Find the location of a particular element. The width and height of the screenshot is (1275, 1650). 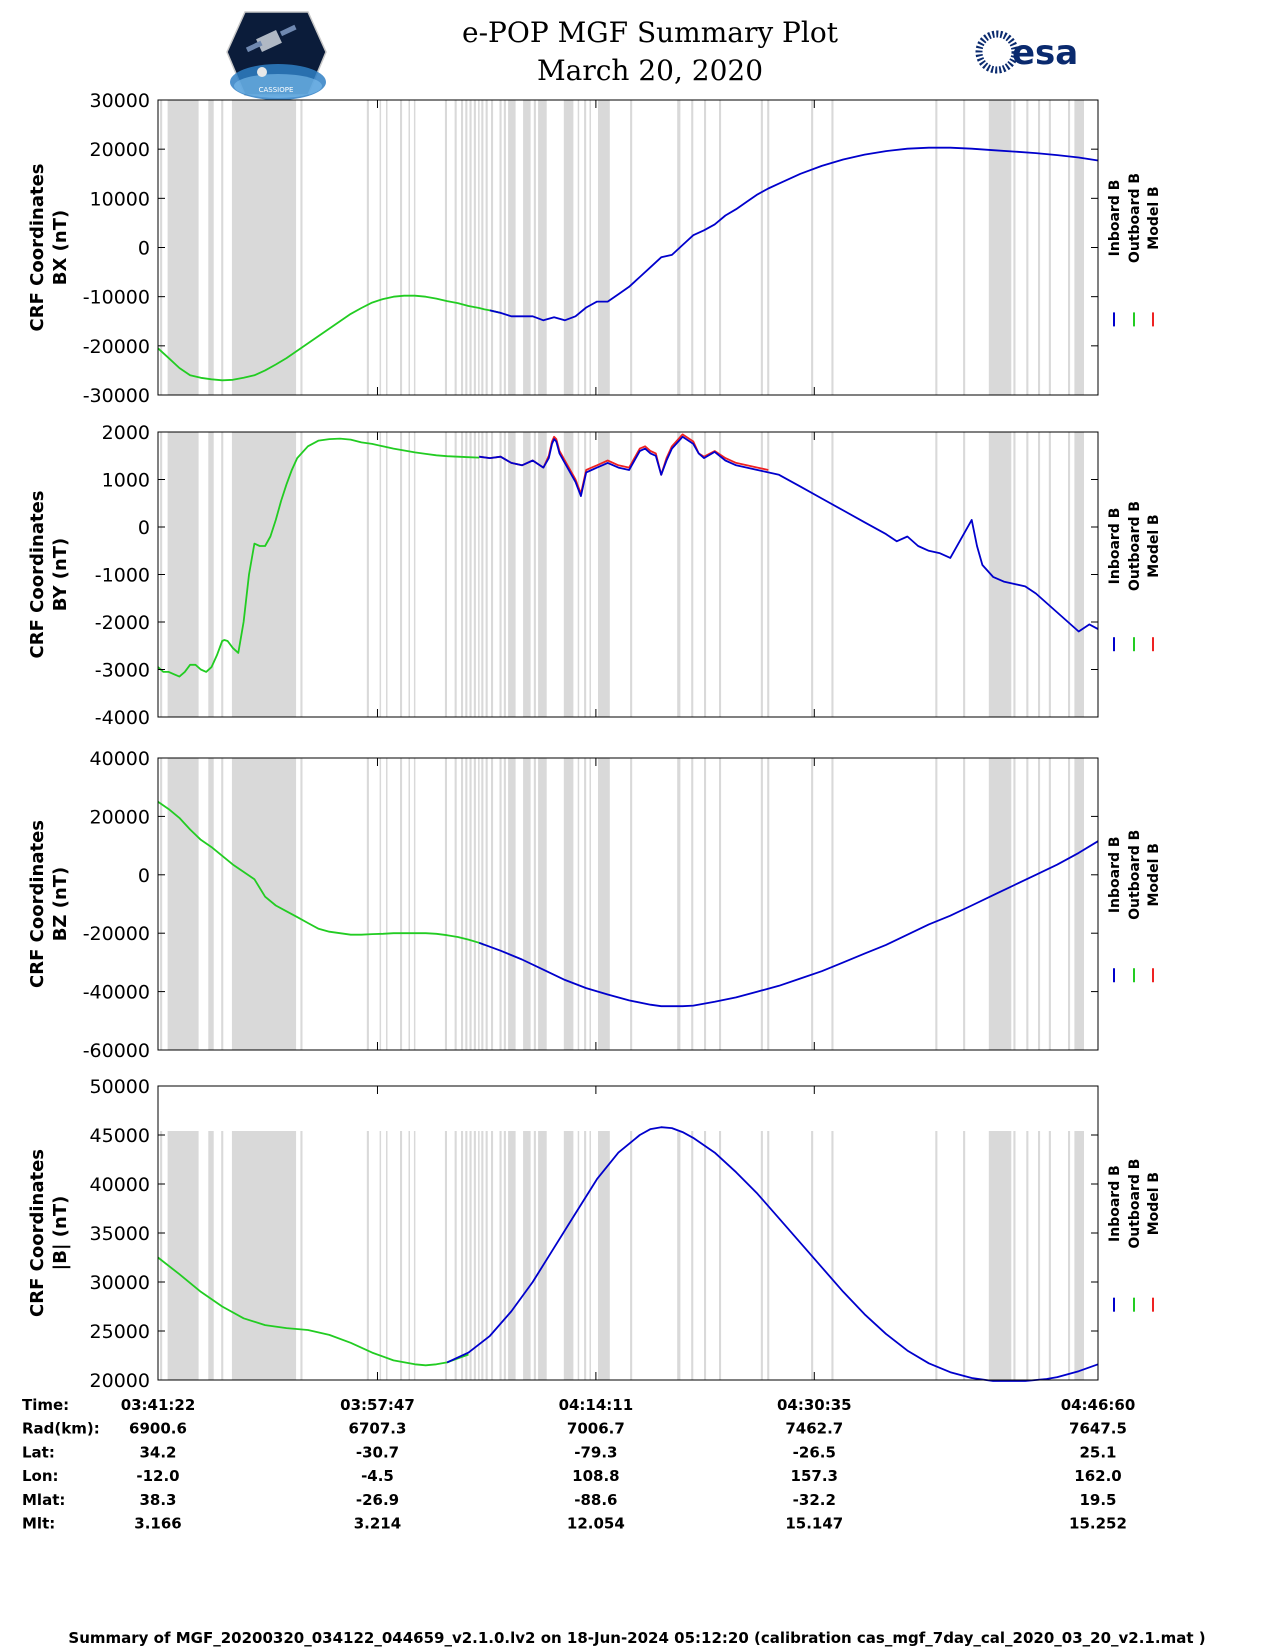

y-axis-label: BY (nT) is located at coordinates (60, 575).